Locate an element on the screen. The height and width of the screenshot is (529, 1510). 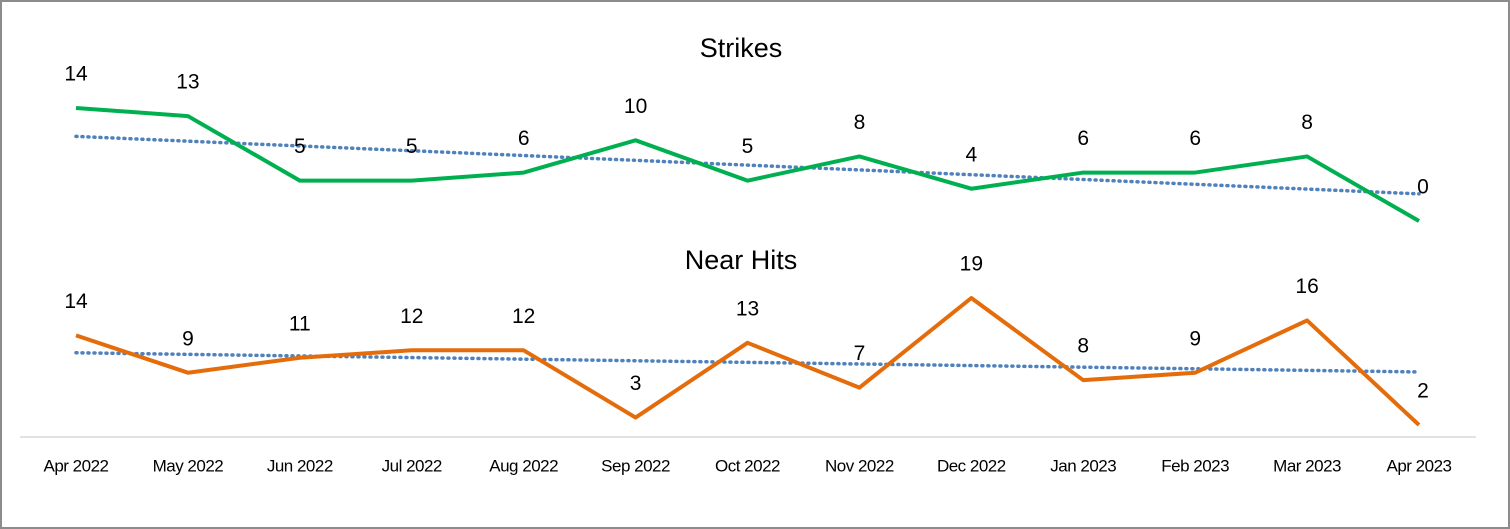
data-label: 11 is located at coordinates (300, 323).